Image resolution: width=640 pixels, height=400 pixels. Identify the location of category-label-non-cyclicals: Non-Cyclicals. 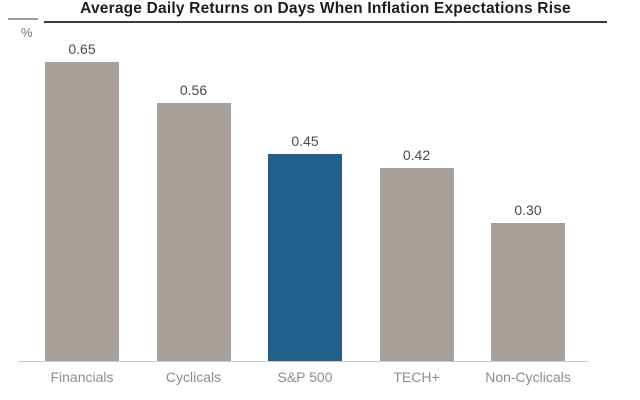
(528, 377).